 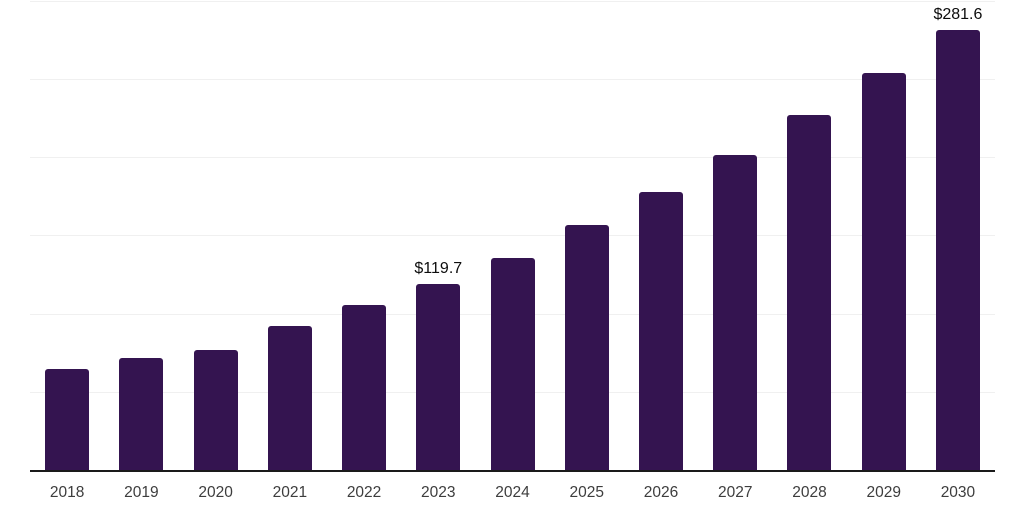 I want to click on x-tick-2026: 2026, so click(x=661, y=492).